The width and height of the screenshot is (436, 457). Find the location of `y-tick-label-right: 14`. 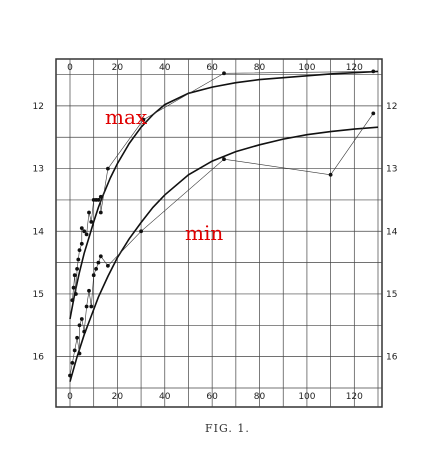

y-tick-label-right: 14 is located at coordinates (392, 232).